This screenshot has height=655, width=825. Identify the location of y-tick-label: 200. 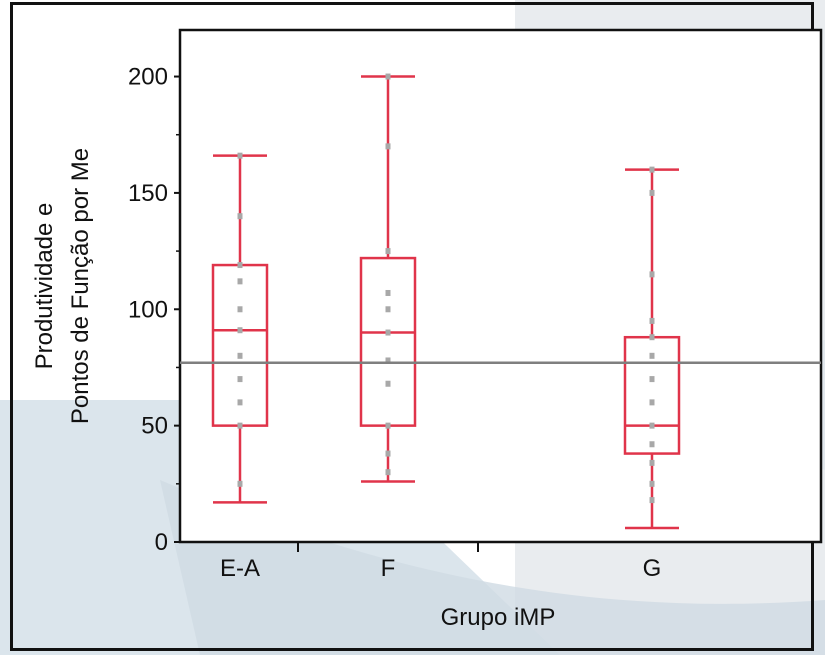
(148, 77).